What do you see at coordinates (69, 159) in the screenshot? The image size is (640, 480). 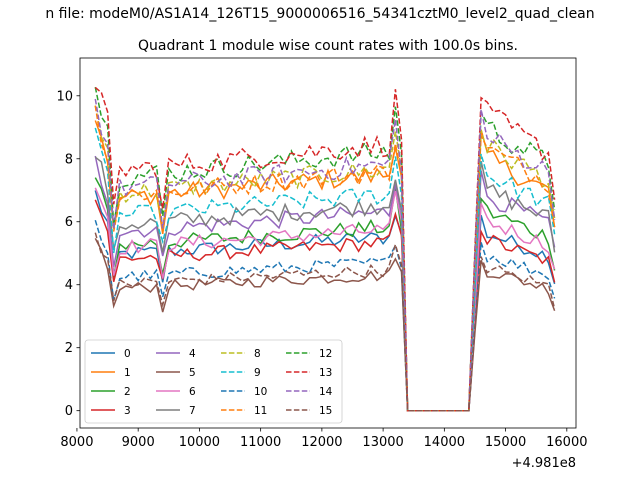 I see `y-tick-label: 8` at bounding box center [69, 159].